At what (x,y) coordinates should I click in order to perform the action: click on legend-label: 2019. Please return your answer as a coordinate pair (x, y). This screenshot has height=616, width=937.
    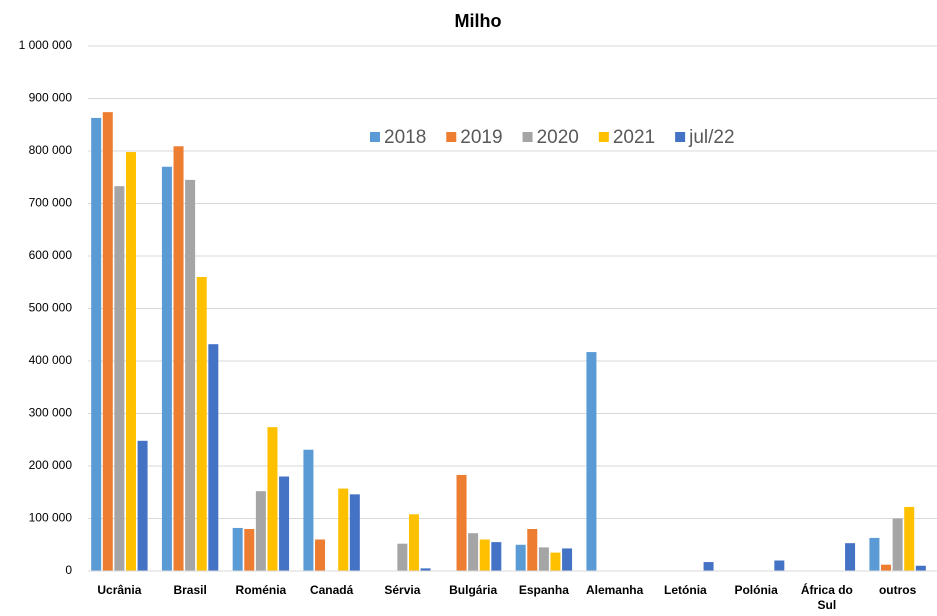
    Looking at the image, I should click on (481, 137).